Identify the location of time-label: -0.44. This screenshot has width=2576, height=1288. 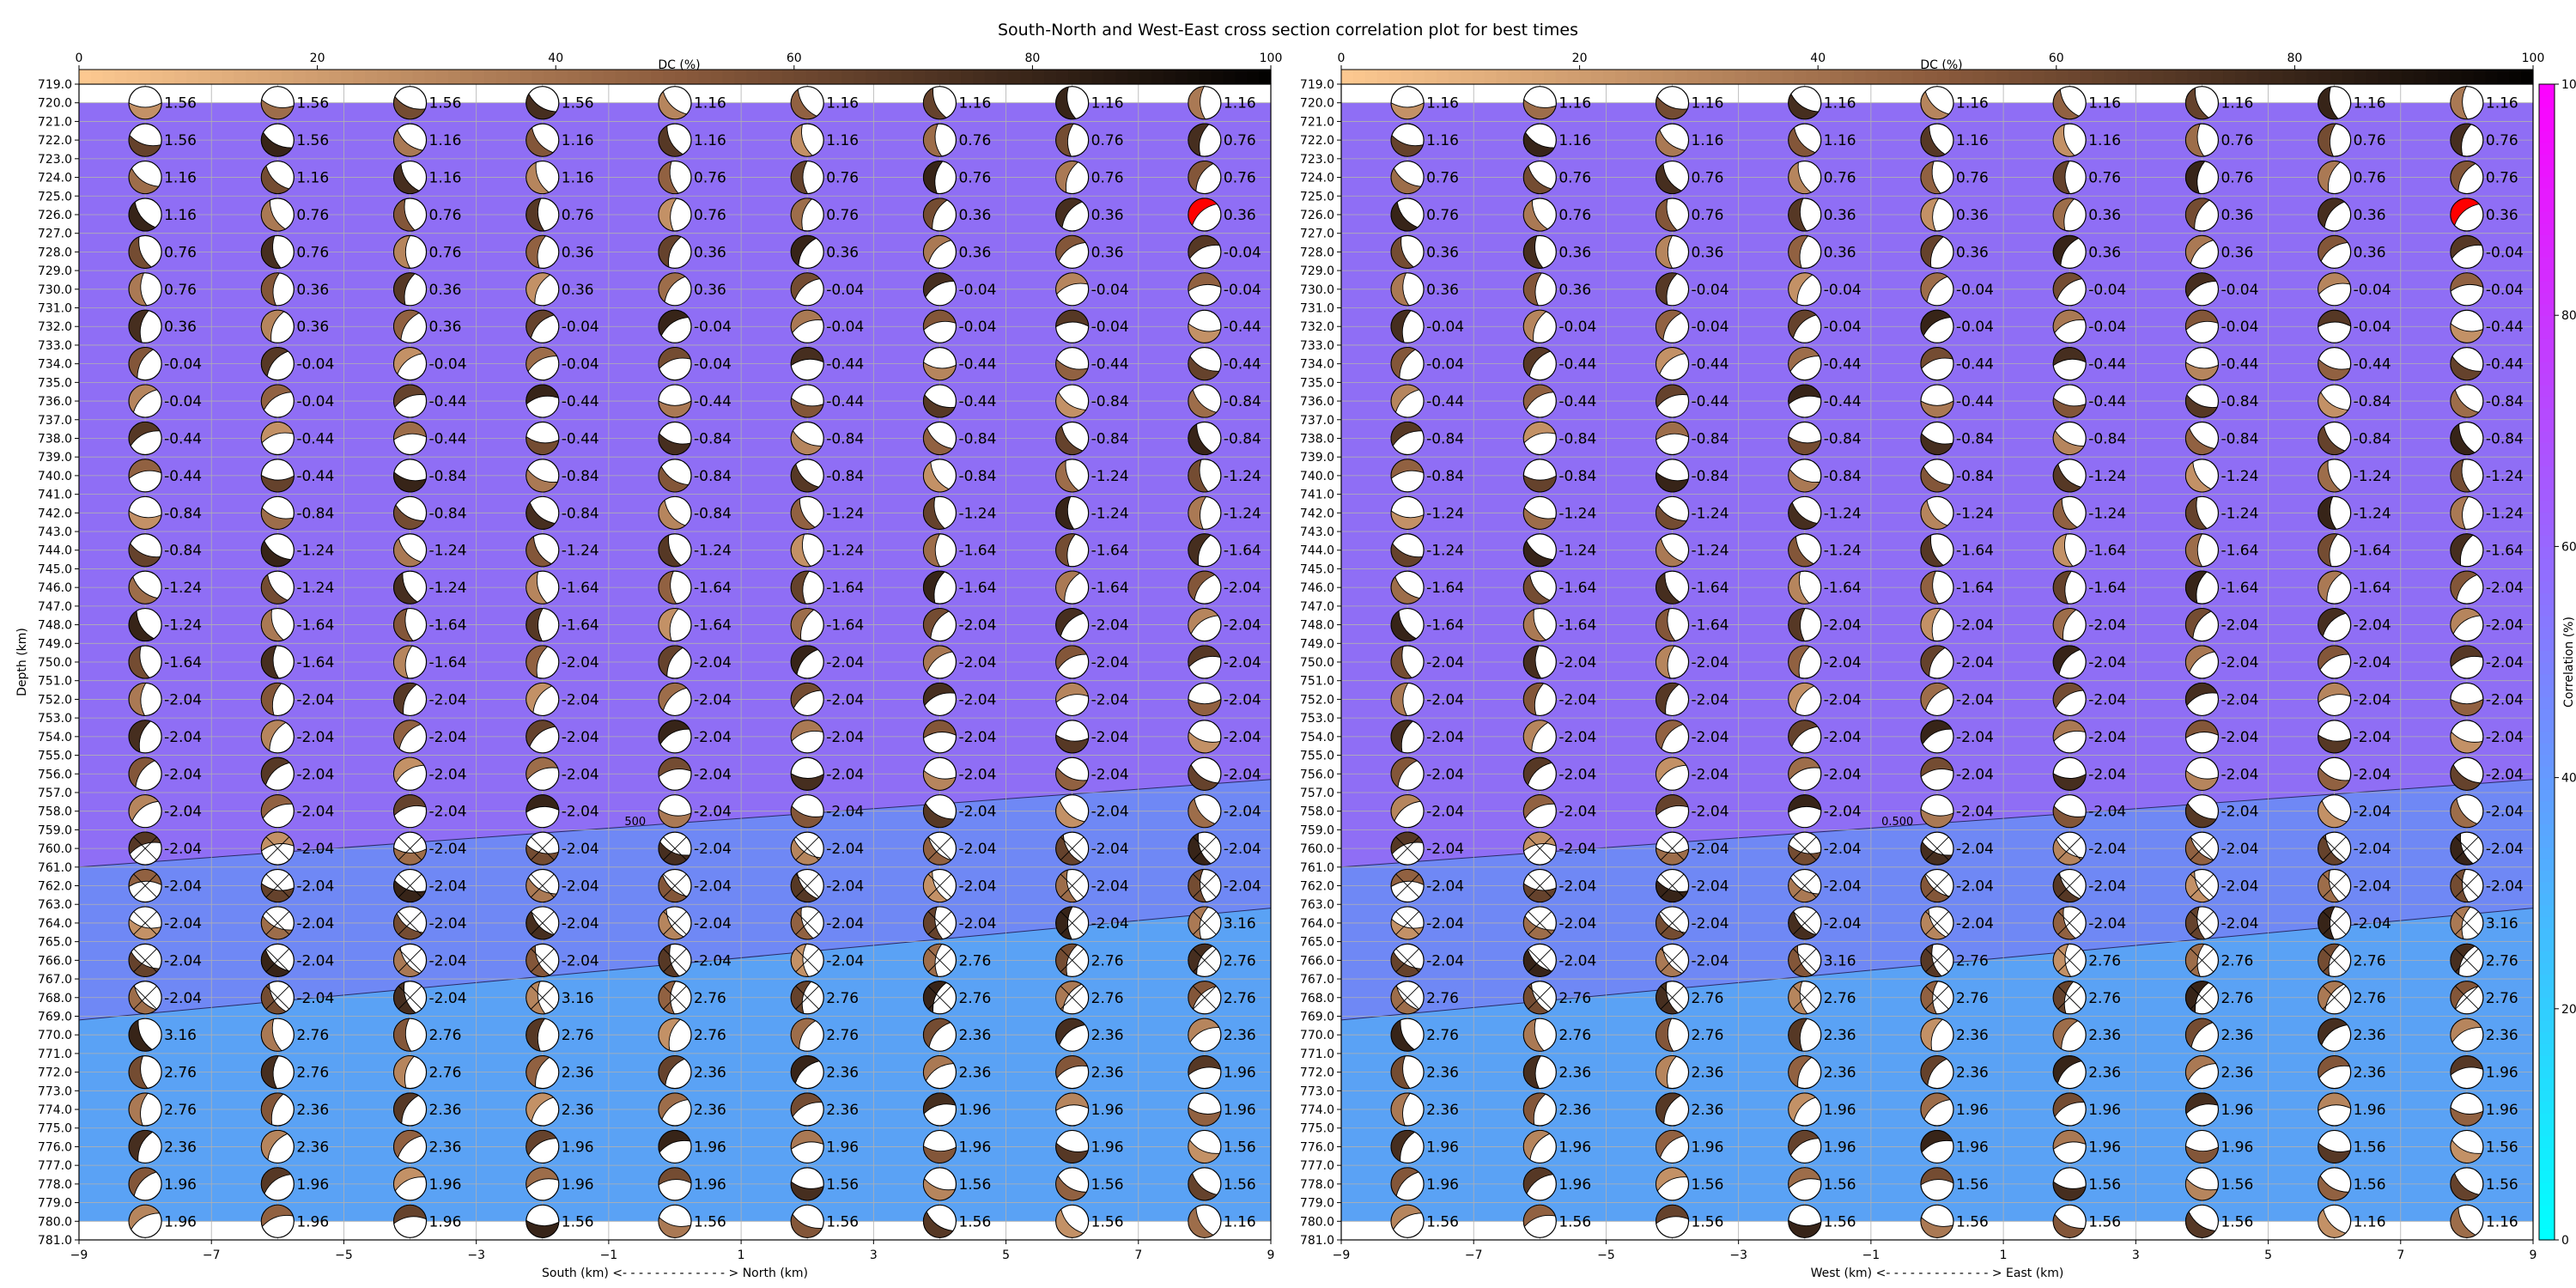
(315, 439).